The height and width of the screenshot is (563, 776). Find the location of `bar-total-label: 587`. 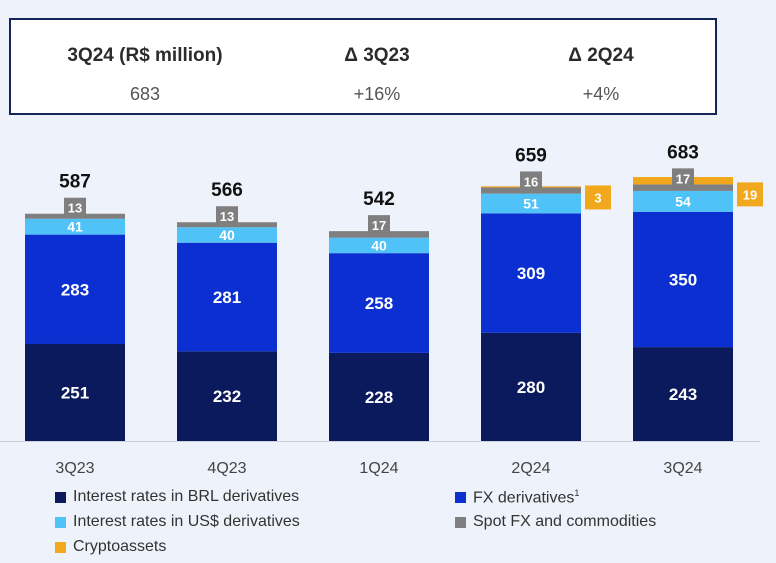

bar-total-label: 587 is located at coordinates (75, 182).